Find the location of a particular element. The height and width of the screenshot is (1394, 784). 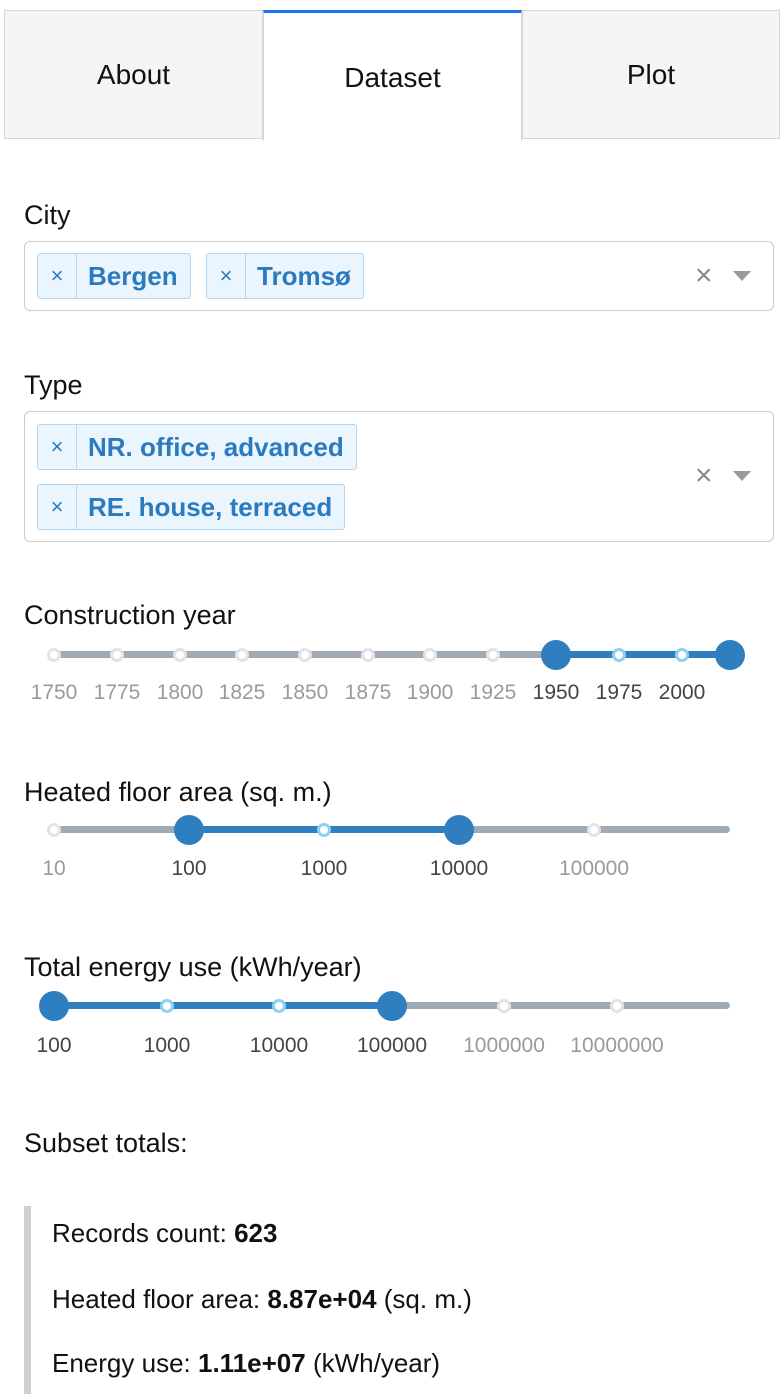

energy-total-label: Energy use: is located at coordinates (125, 1363).